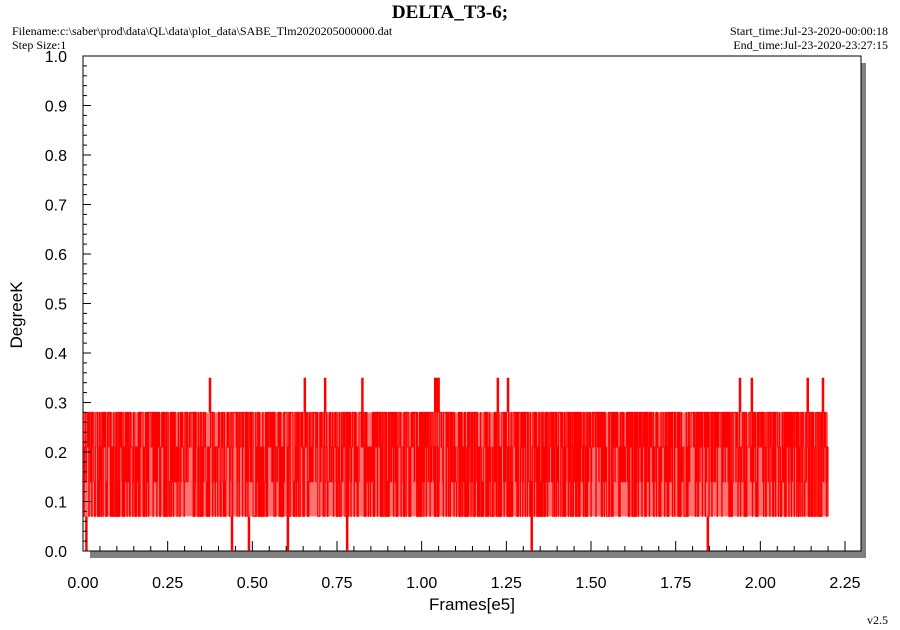 This screenshot has height=630, width=900. I want to click on x-tick-label: 1.75, so click(675, 583).